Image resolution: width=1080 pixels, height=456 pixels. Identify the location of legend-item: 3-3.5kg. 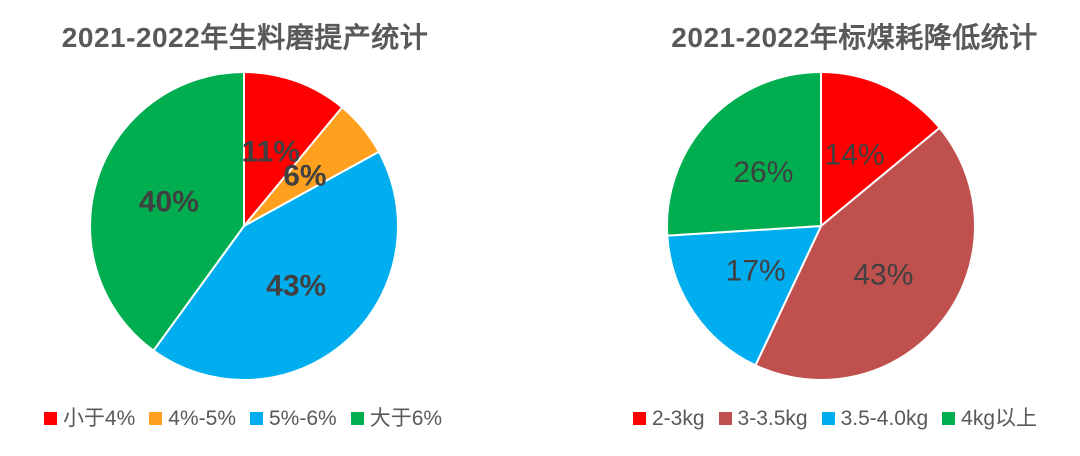
(763, 418).